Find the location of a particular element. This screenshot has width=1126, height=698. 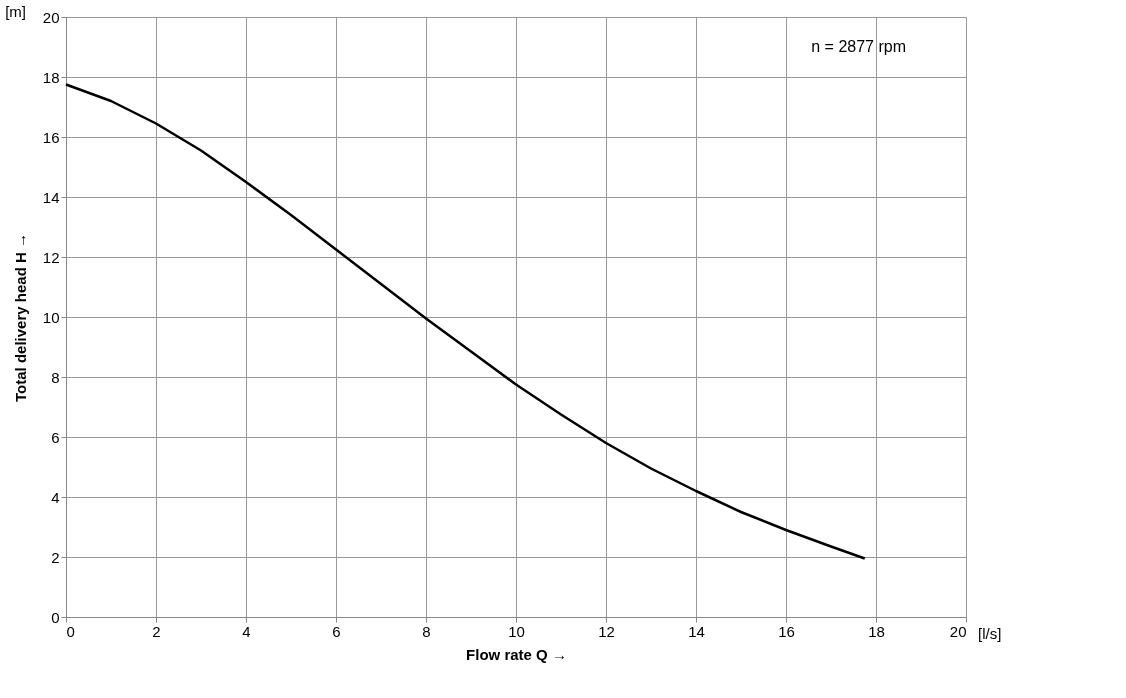

x-tick-label: 12 is located at coordinates (606, 631).